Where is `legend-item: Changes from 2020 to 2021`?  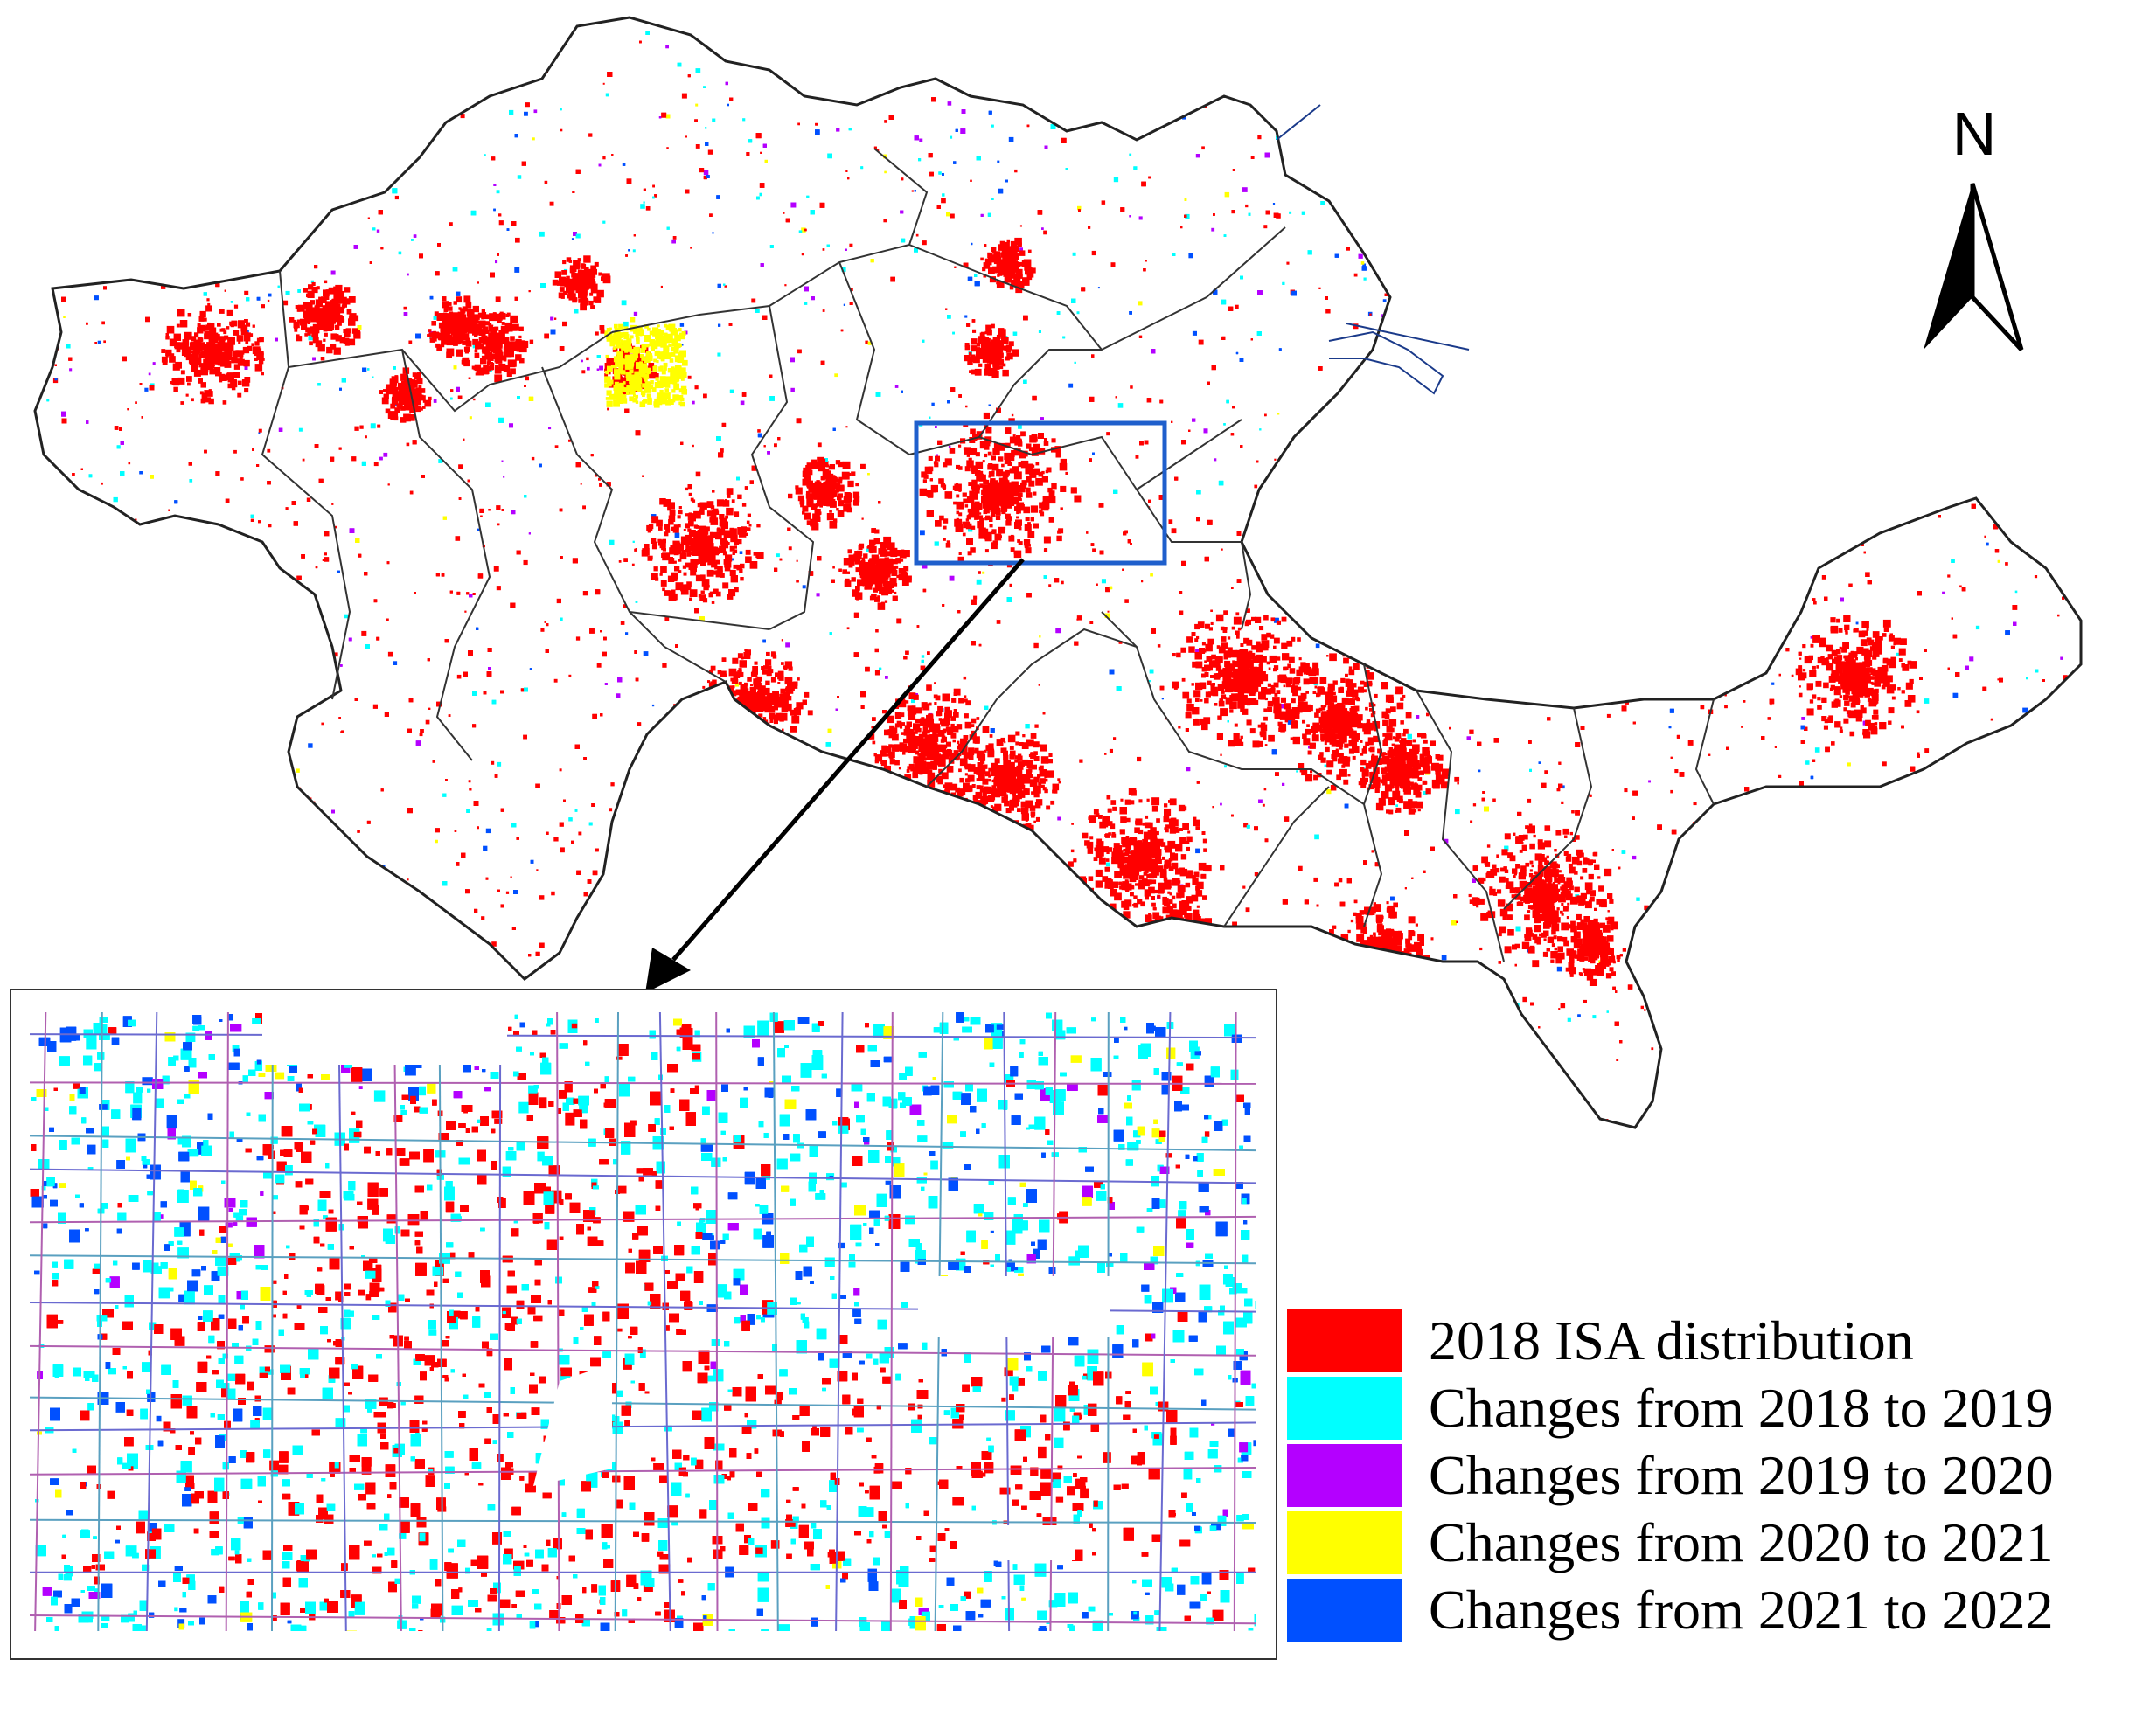 legend-item: Changes from 2020 to 2021 is located at coordinates (1707, 1542).